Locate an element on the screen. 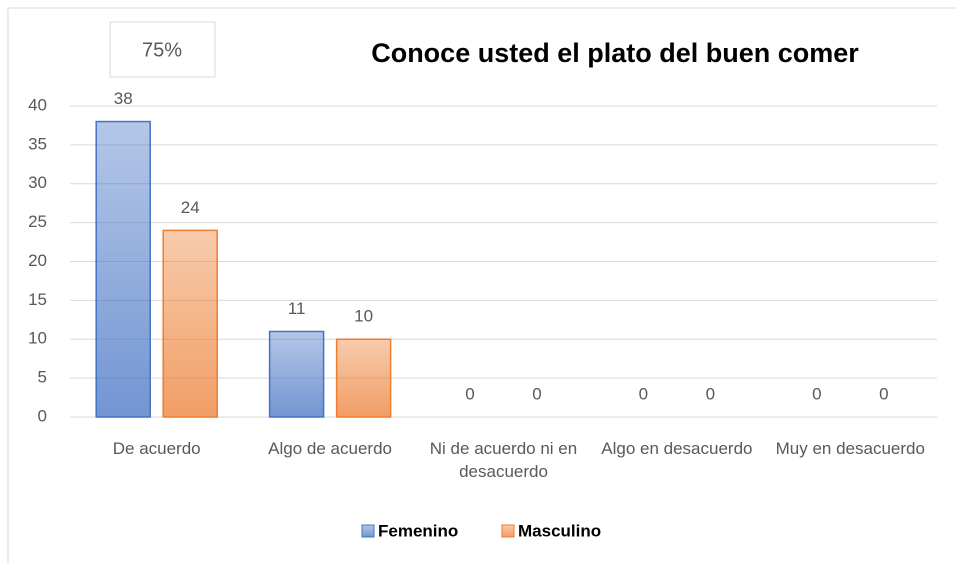 The width and height of the screenshot is (956, 563). y-tick-label: 20 is located at coordinates (37, 260).